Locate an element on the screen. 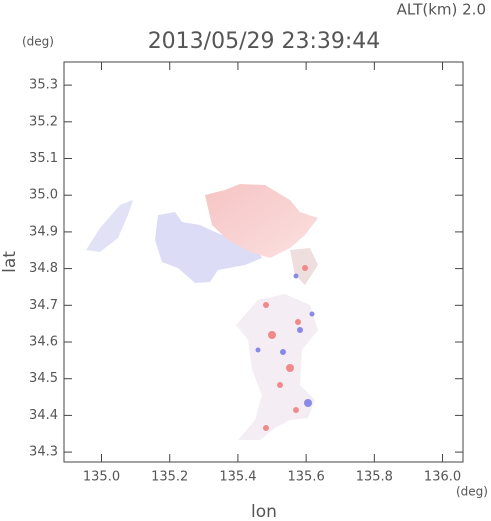  y-tick-label: 35.0 is located at coordinates (43, 195).